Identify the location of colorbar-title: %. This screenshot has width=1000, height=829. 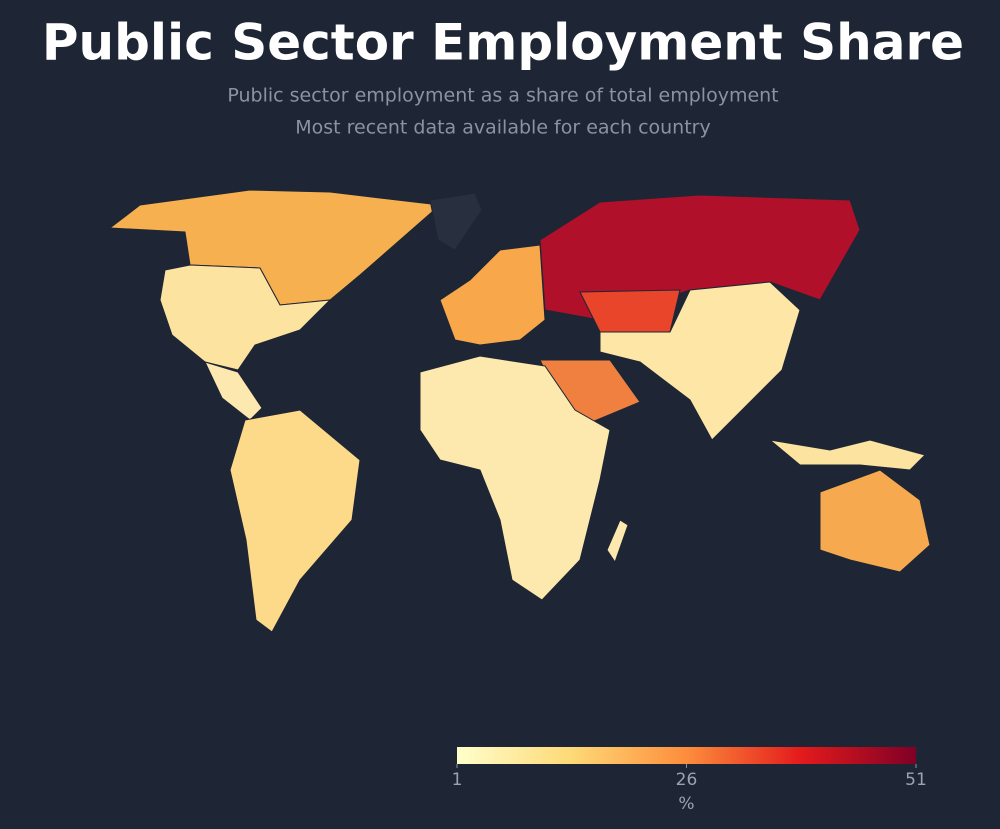
(686, 804).